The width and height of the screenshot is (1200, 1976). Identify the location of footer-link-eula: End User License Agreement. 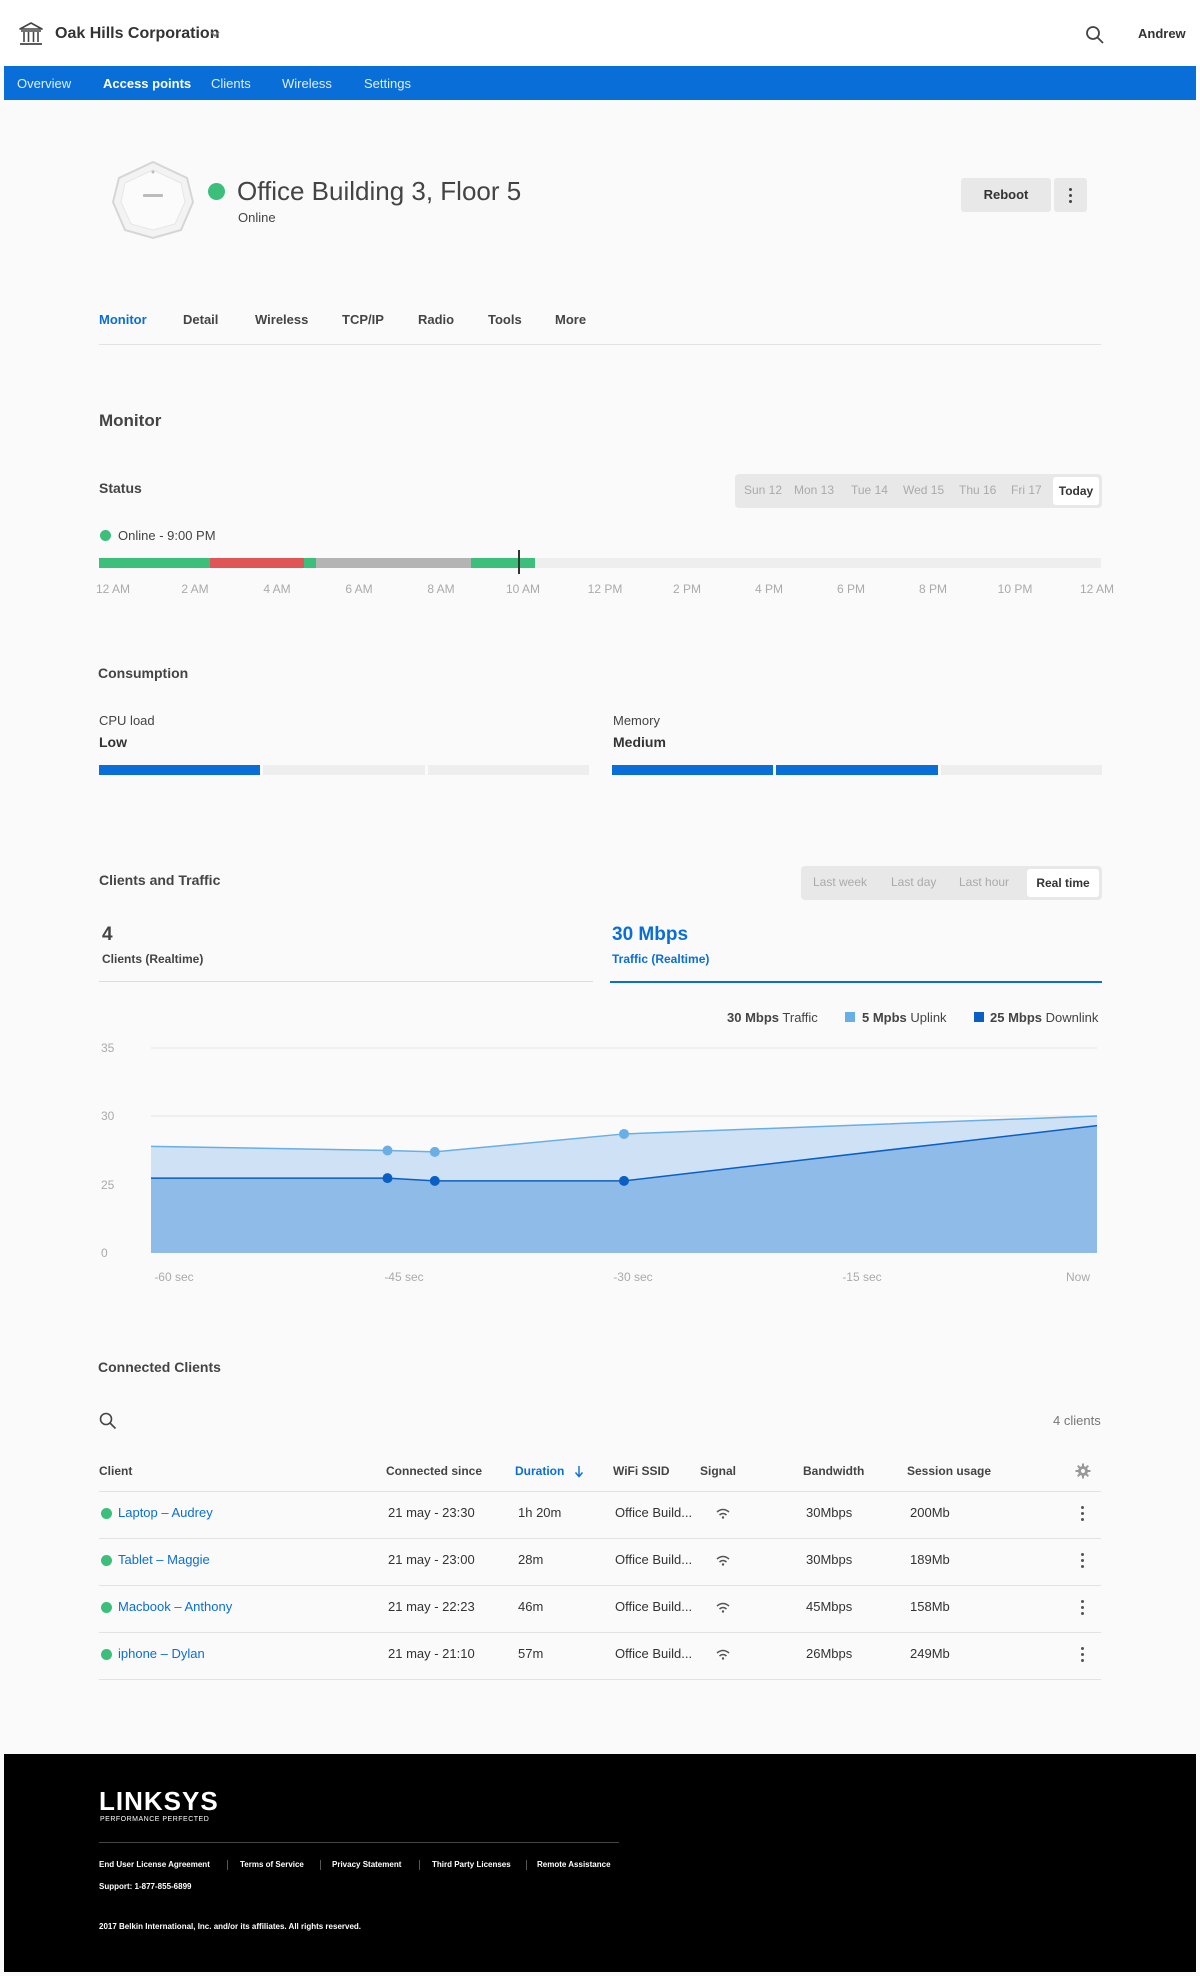
(154, 1864).